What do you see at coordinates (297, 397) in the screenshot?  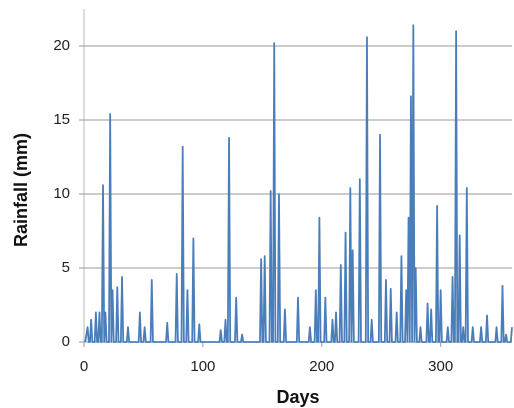 I see `x-axis-label: Days` at bounding box center [297, 397].